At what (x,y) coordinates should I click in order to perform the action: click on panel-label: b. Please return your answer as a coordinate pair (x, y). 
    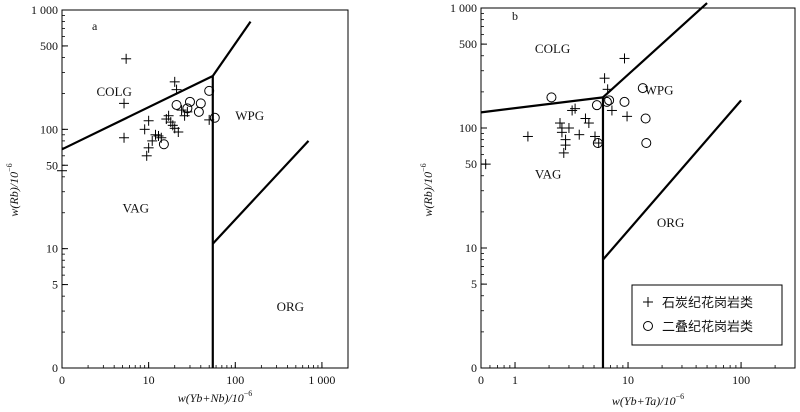
    Looking at the image, I should click on (515, 16).